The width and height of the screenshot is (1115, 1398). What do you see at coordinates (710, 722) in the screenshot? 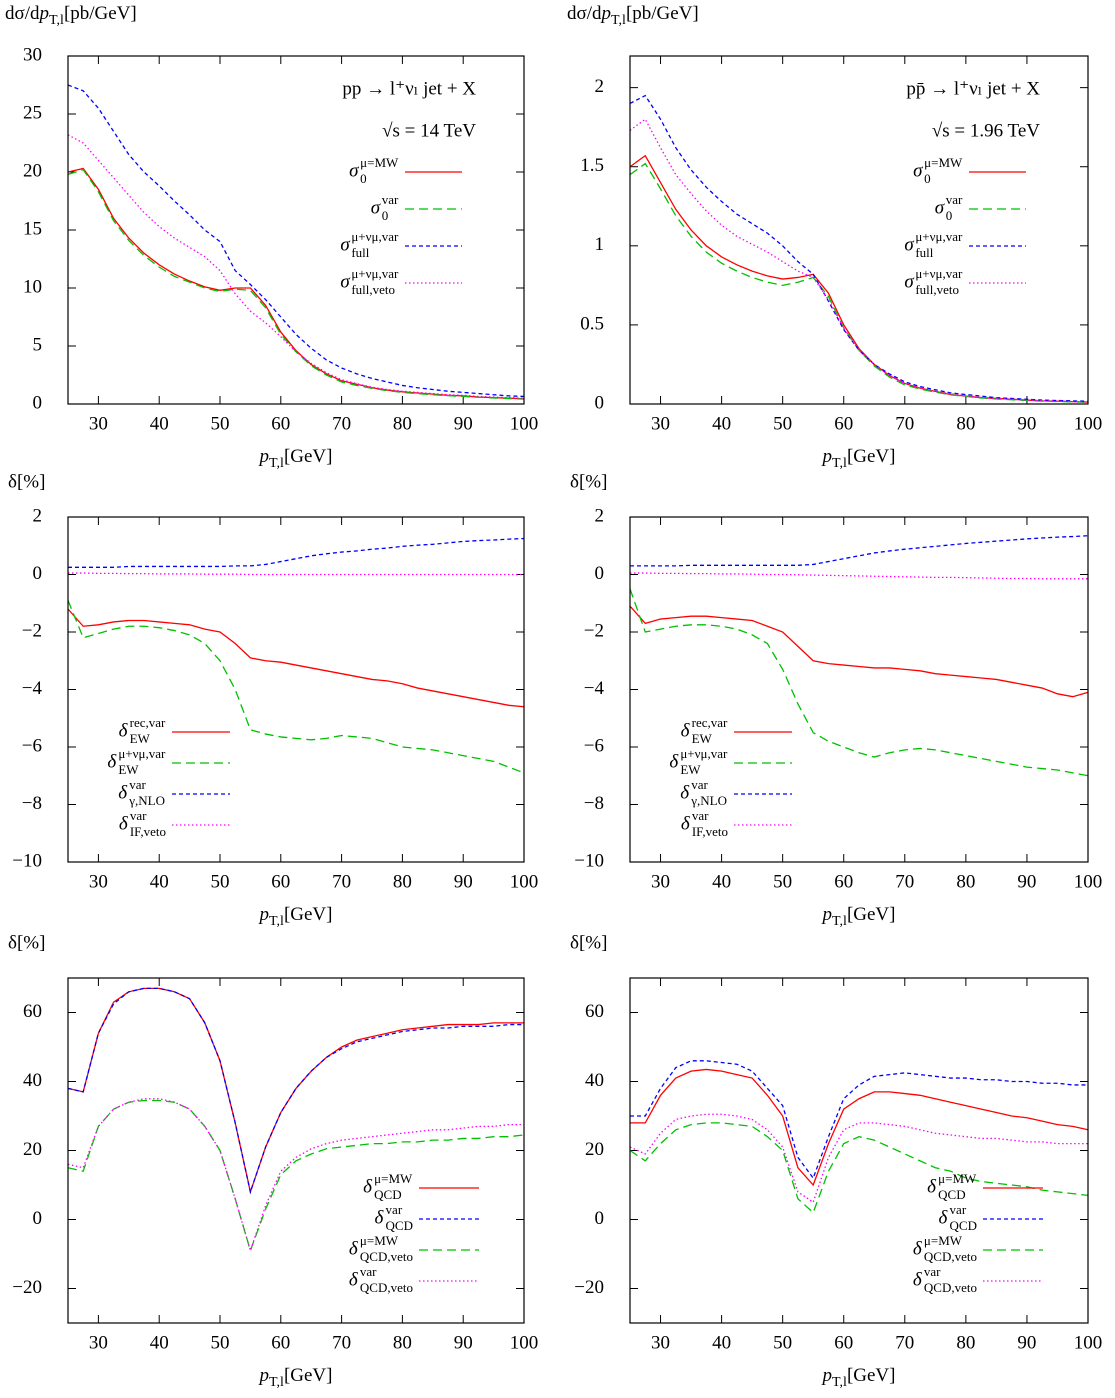
I see `legend-label-sup: rec,var` at bounding box center [710, 722].